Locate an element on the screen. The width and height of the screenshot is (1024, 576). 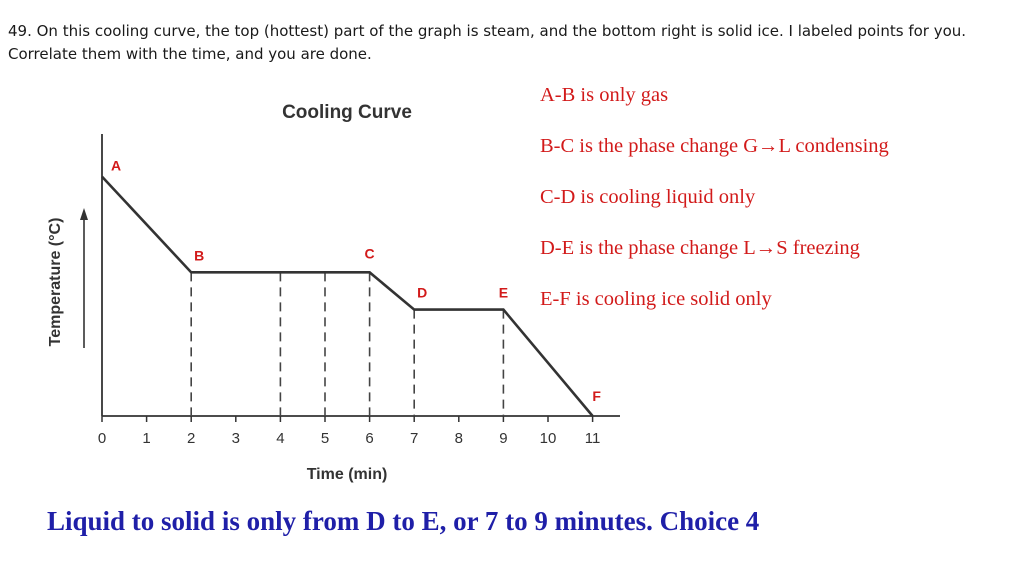
note-d-e: D-E is the phase change L→S freezing is located at coordinates (700, 248).